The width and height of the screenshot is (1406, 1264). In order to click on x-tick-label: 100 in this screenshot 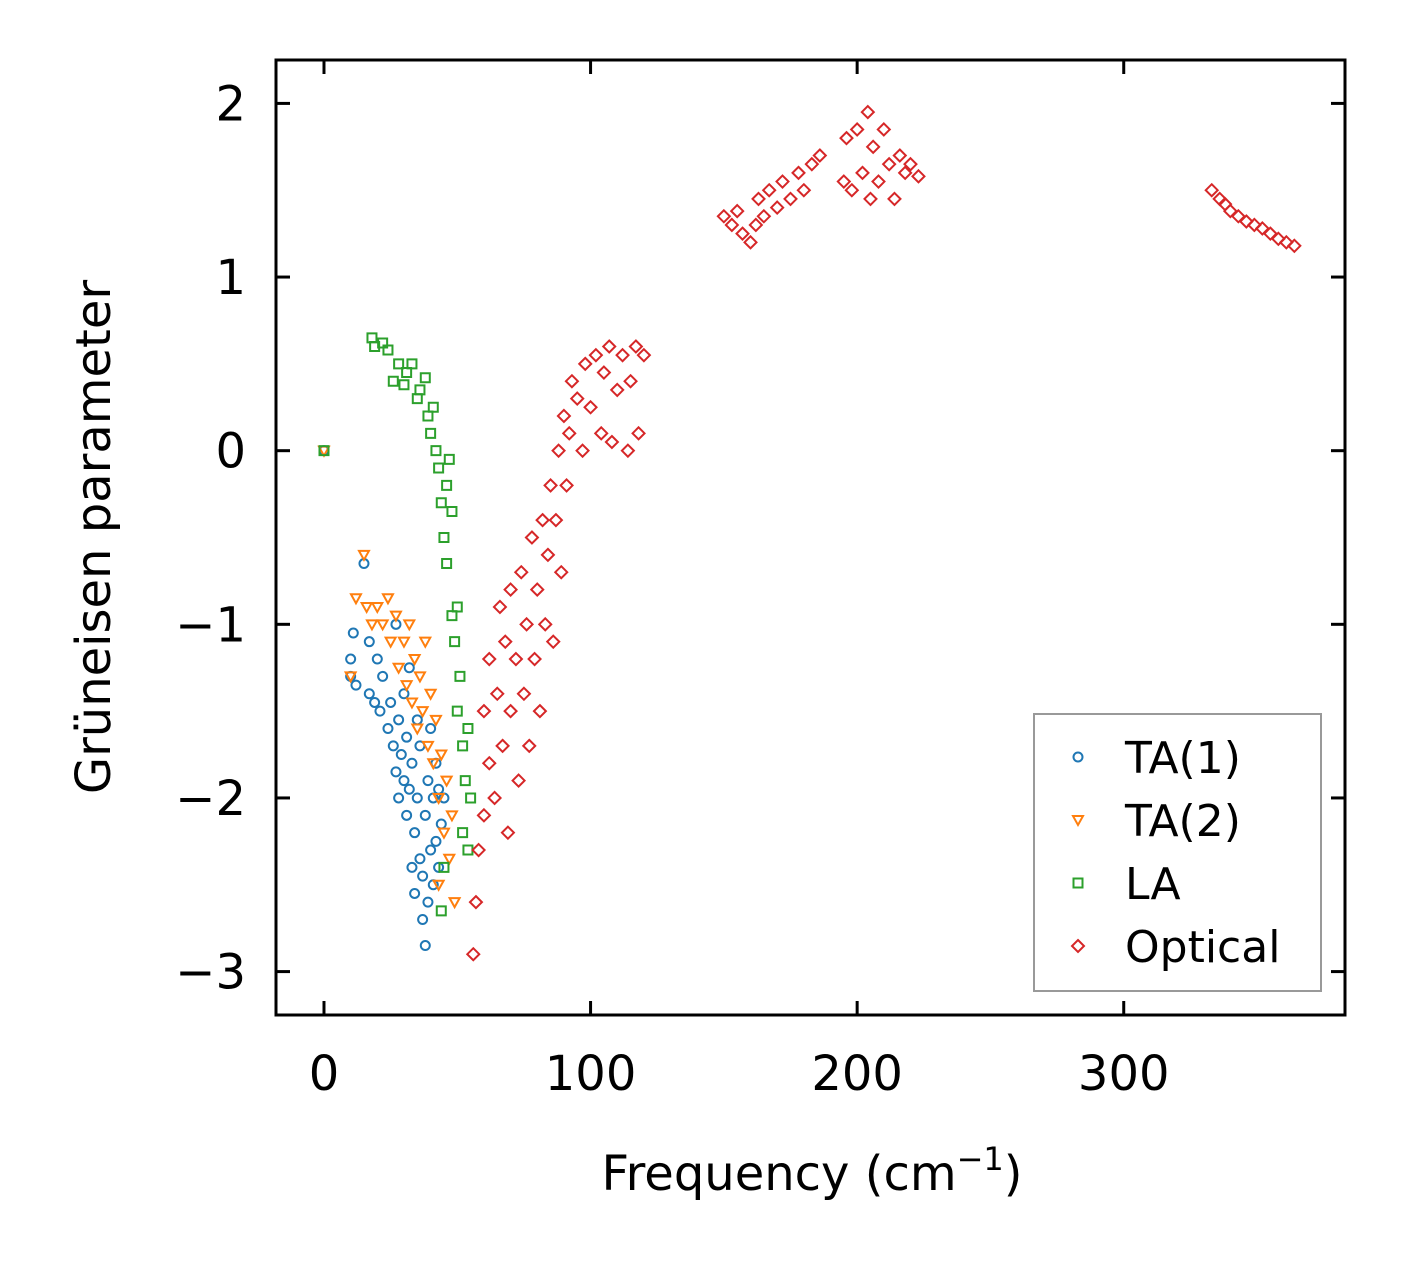, I will do `click(591, 1074)`.